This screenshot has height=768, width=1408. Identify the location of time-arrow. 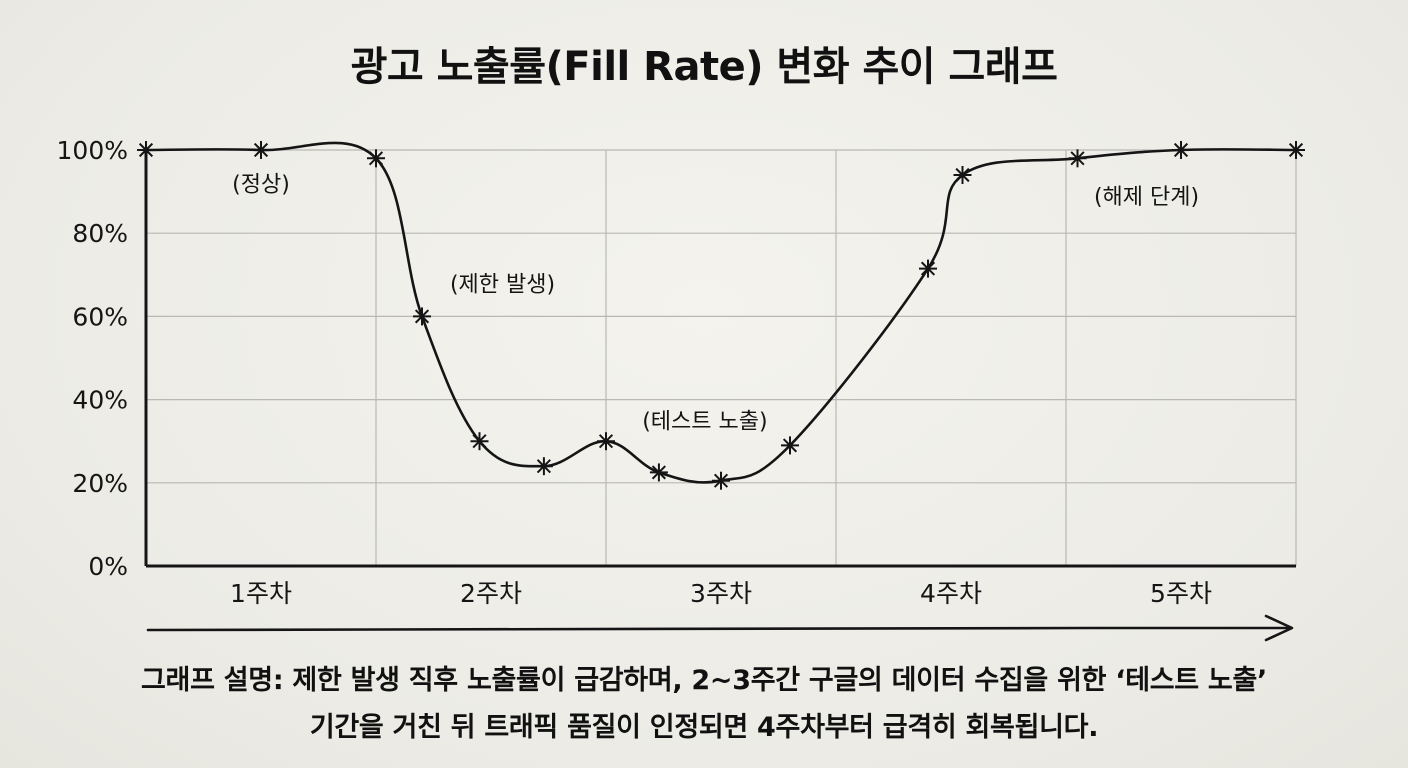
(720, 628).